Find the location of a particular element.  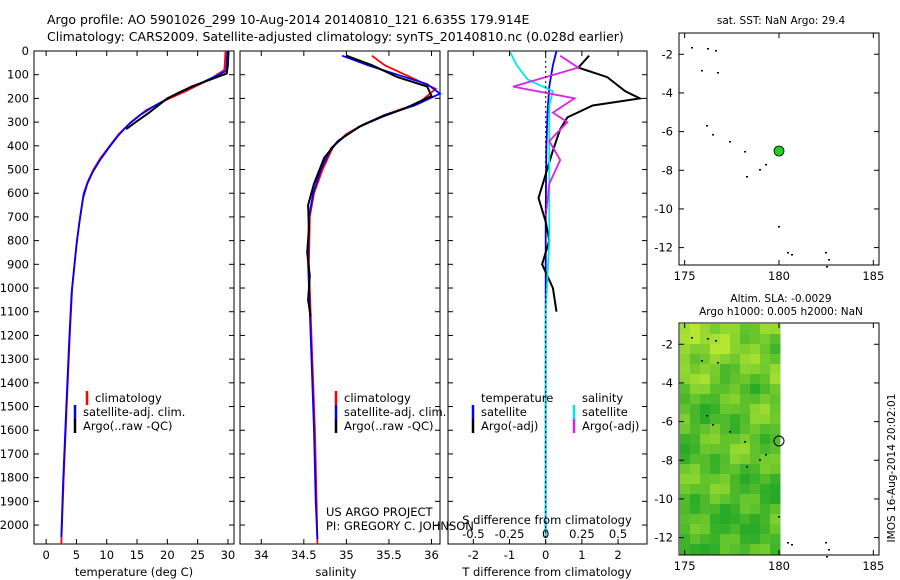

x-tick-label-top: 0 is located at coordinates (545, 534).